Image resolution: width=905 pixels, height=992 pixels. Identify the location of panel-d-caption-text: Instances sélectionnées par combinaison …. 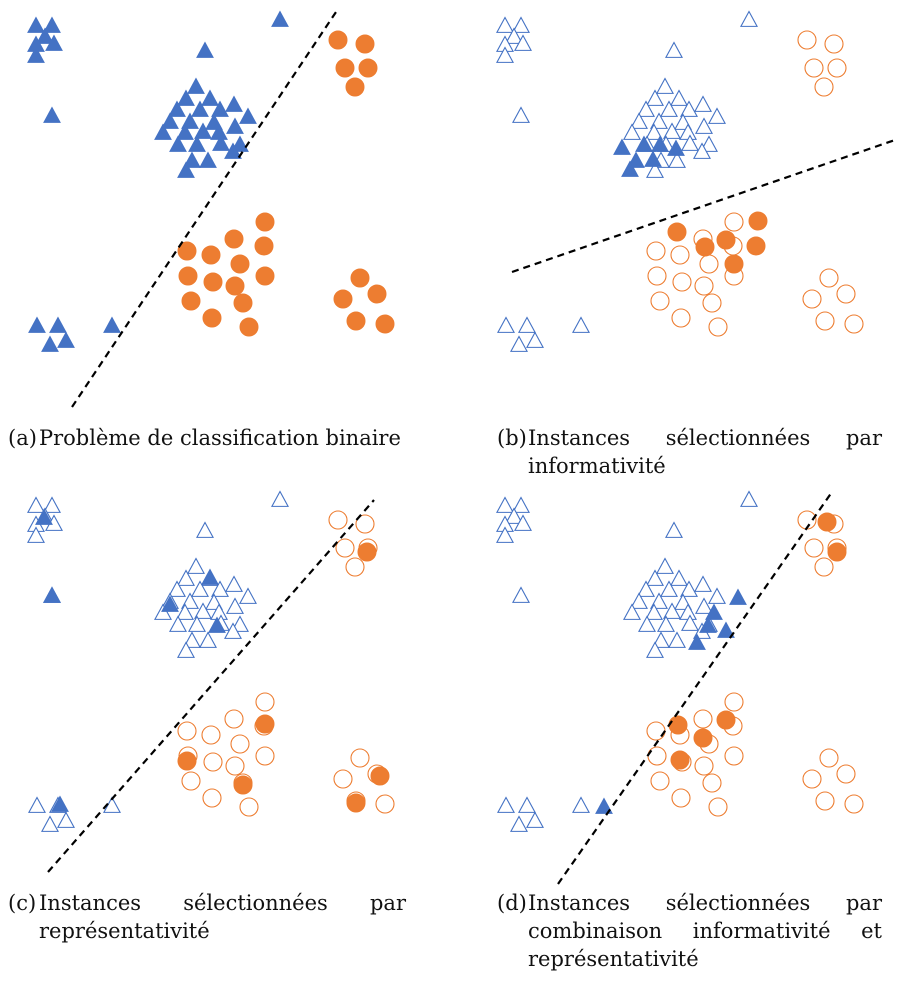
(705, 931).